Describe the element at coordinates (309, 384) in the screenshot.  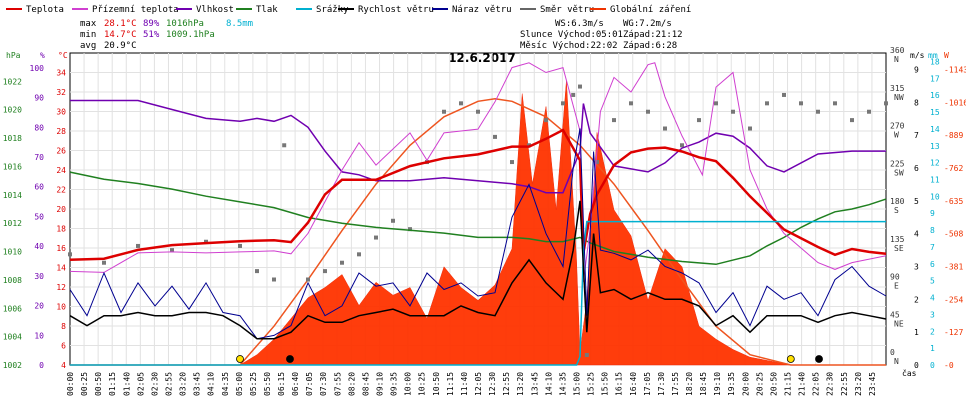
I see `time-label: 07:05` at that location.